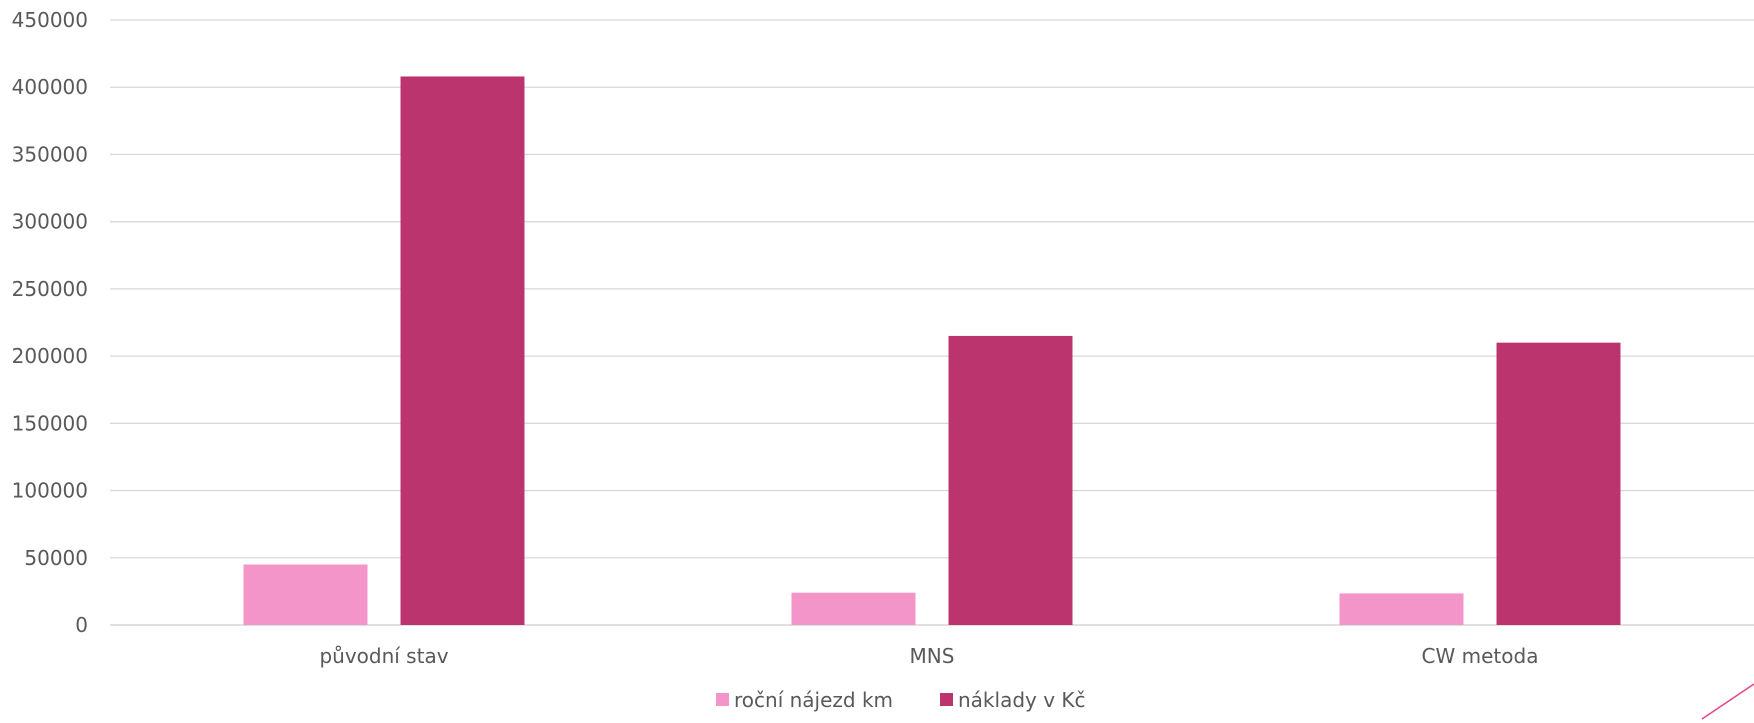 This screenshot has height=723, width=1754. What do you see at coordinates (81, 625) in the screenshot?
I see `y-tick-label: 0` at bounding box center [81, 625].